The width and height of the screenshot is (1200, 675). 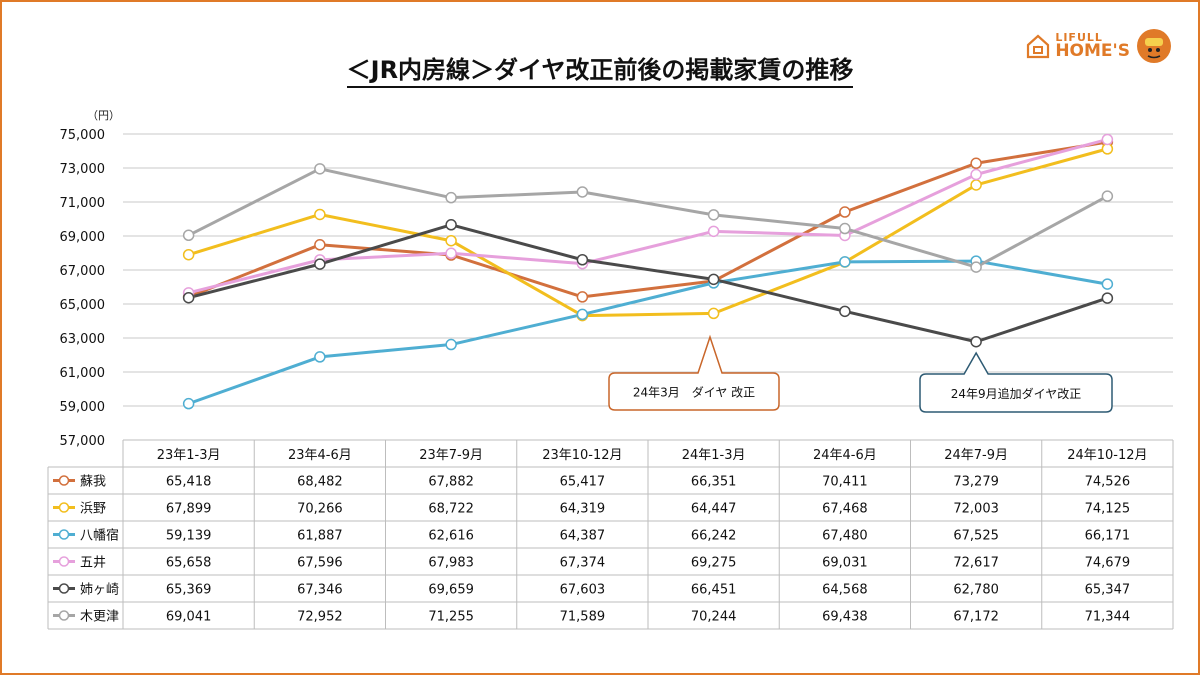 I want to click on table-cell-value: 70,411, so click(x=845, y=482).